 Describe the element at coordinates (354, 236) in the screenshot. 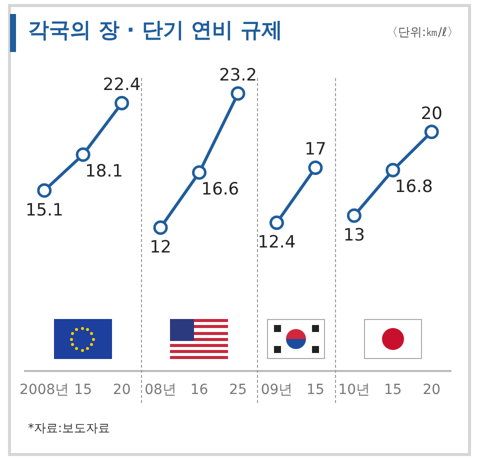

I see `data-label: 13` at that location.